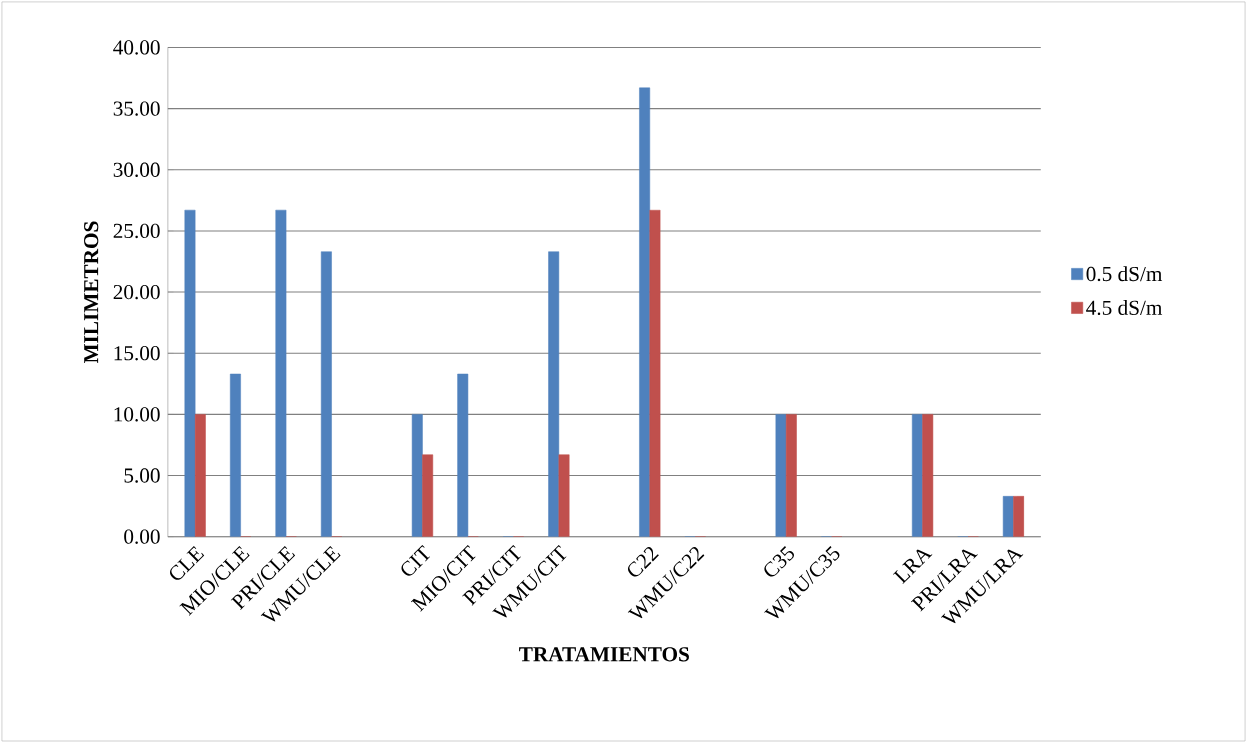  Describe the element at coordinates (142, 536) in the screenshot. I see `y-tick-label: 0.00` at that location.